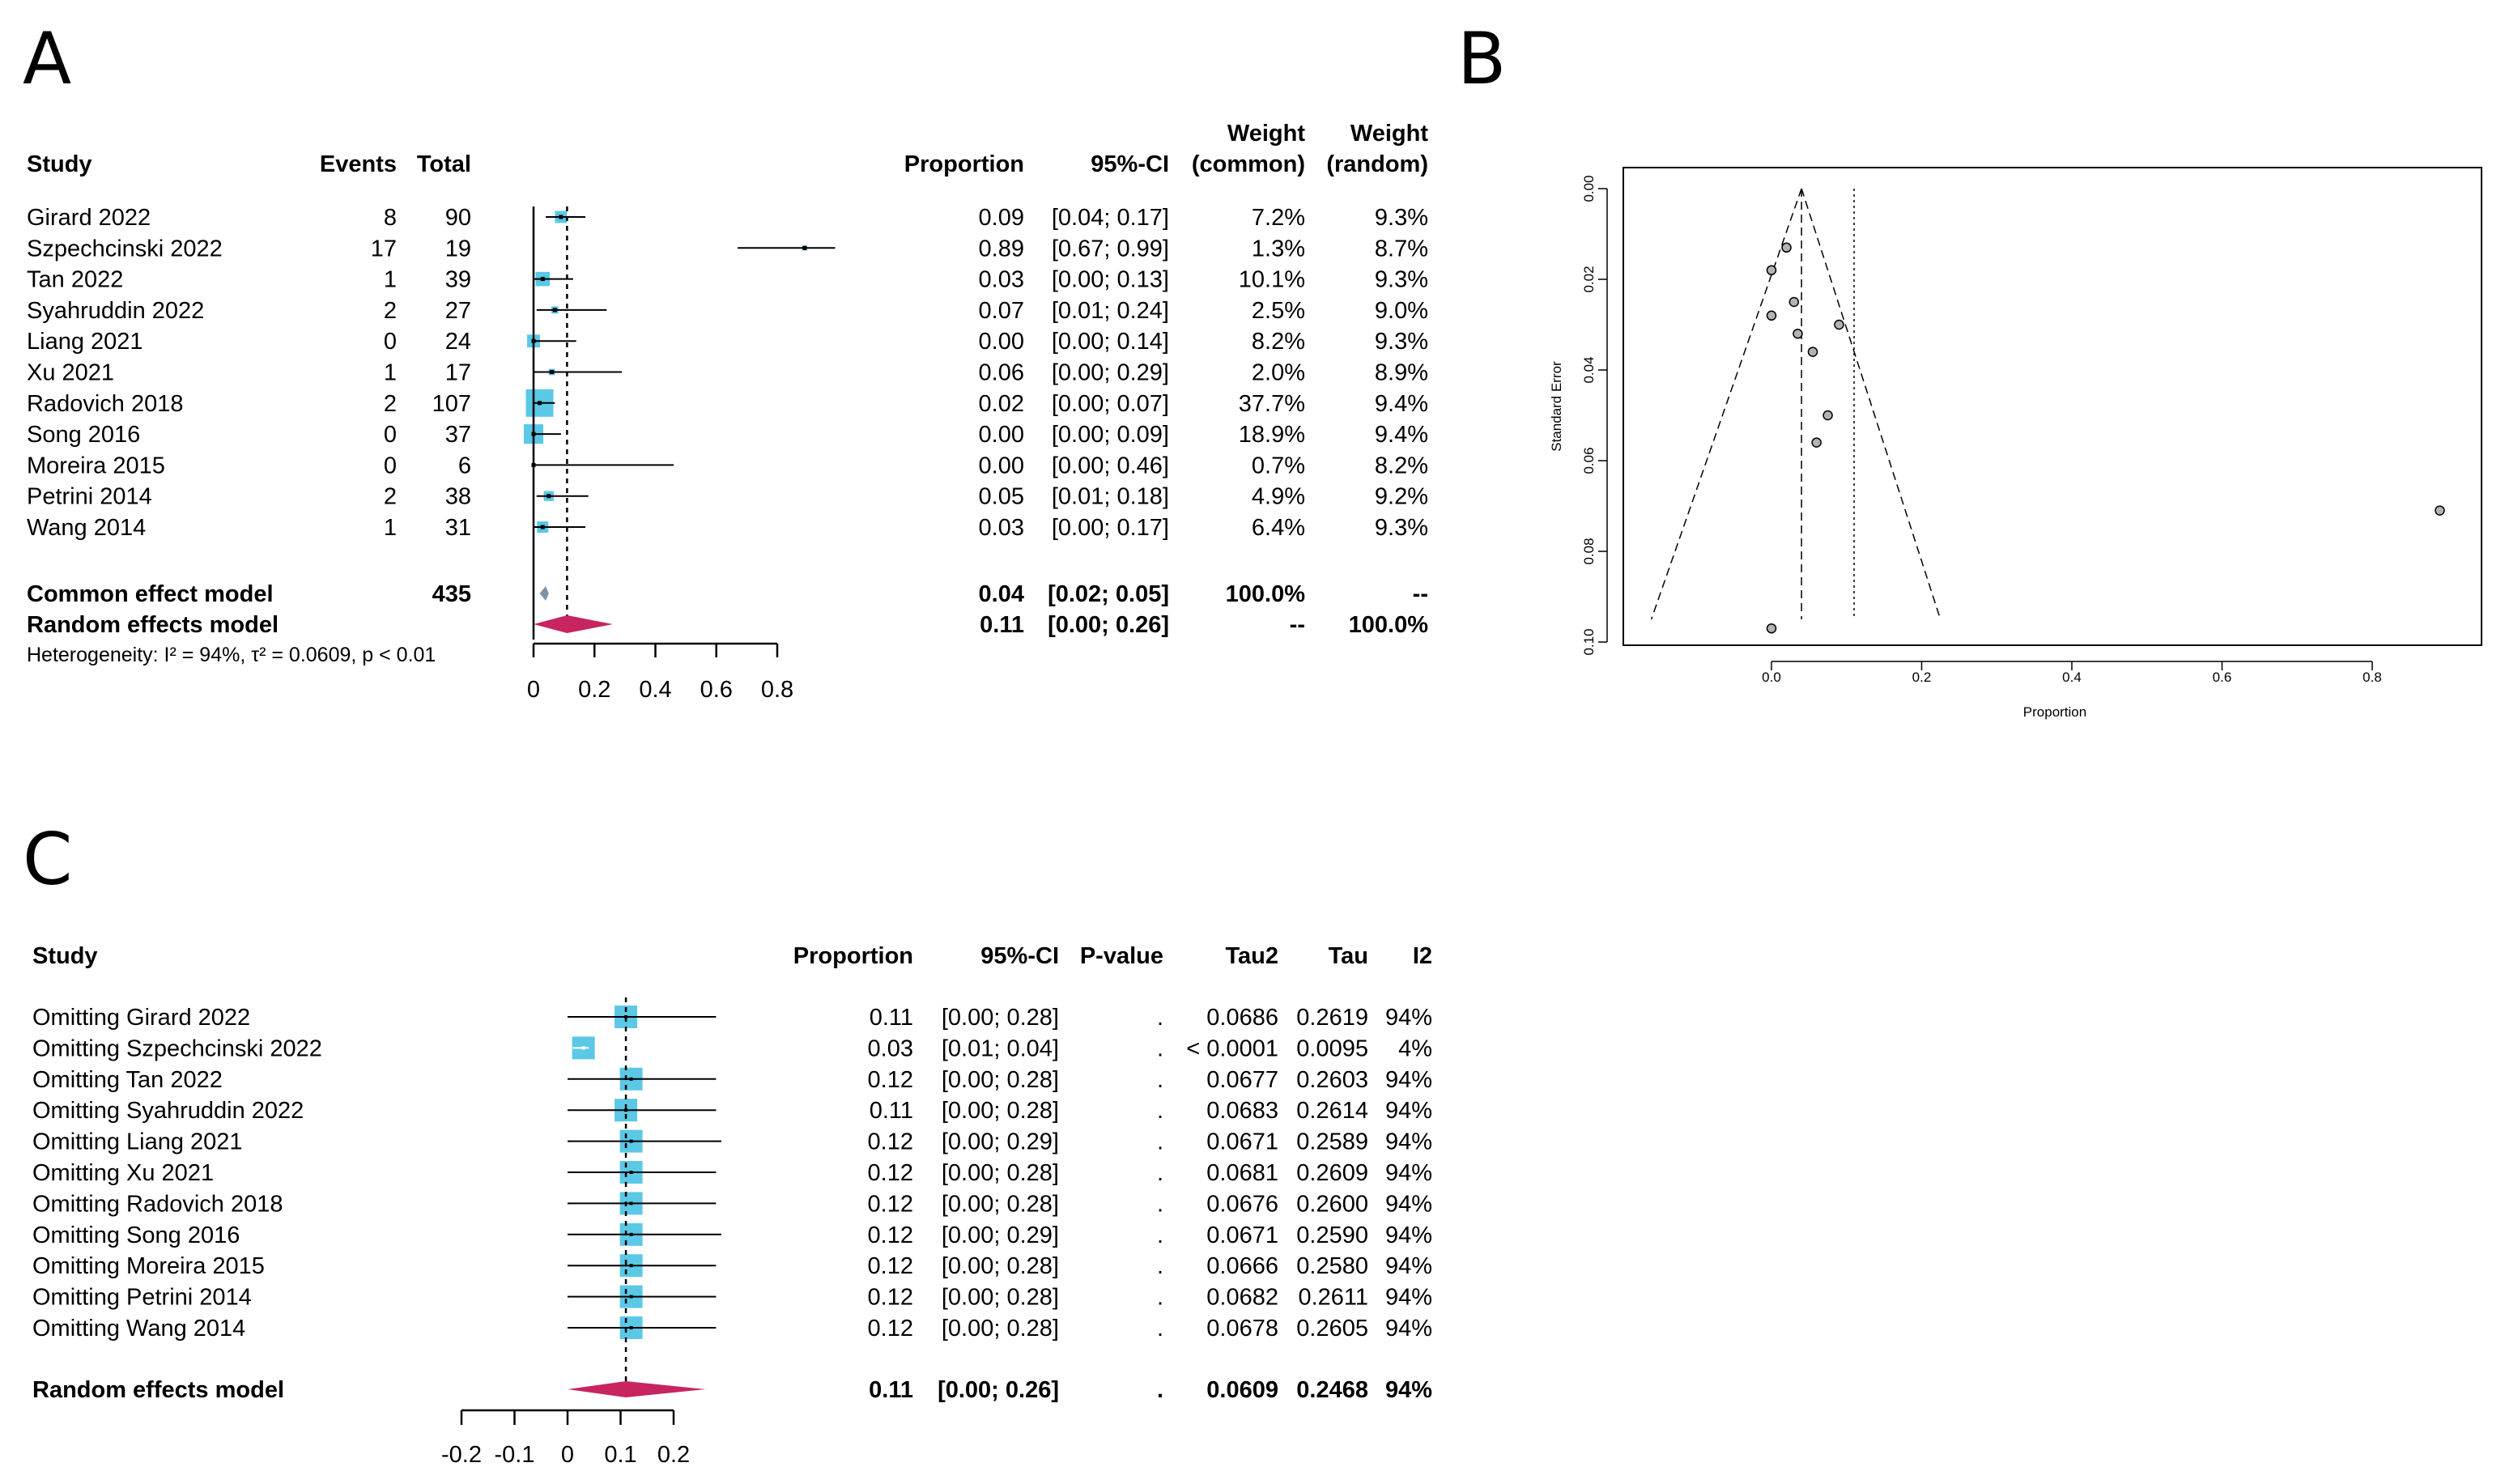  I want to click on c-x-tick-label: 0.2, so click(673, 1455).